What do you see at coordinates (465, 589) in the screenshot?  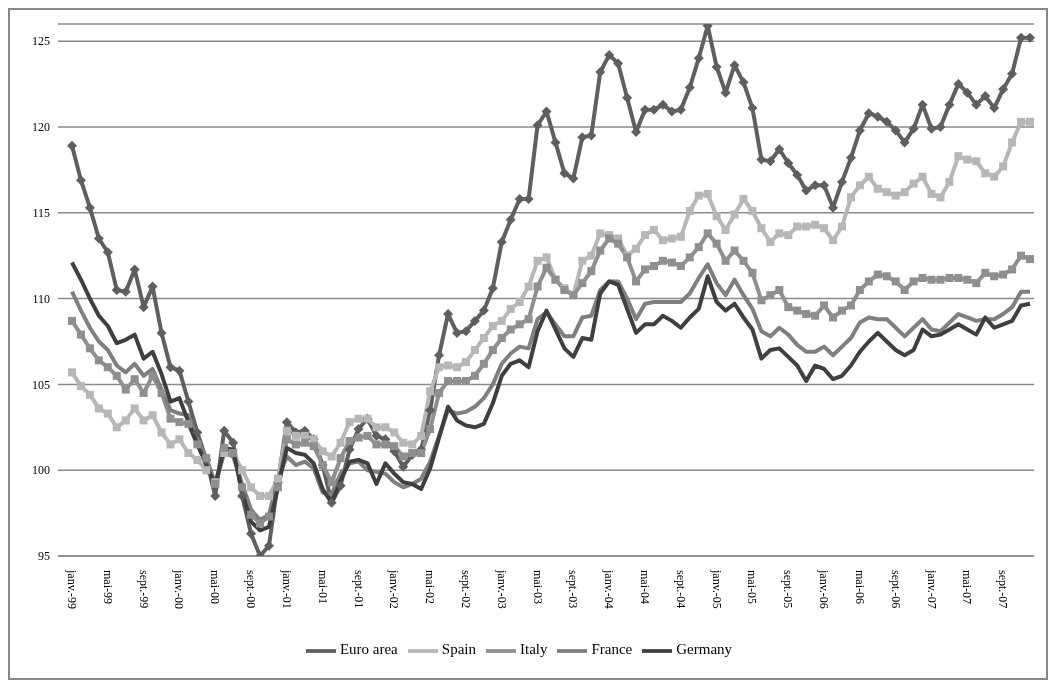 I see `x-tick-label: sept.-02` at bounding box center [465, 589].